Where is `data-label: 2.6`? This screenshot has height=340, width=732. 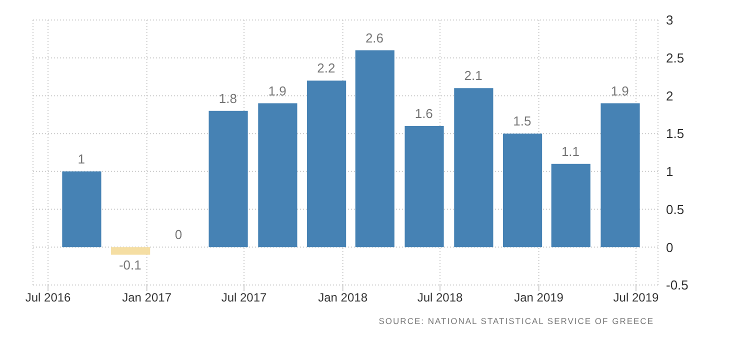 data-label: 2.6 is located at coordinates (374, 38).